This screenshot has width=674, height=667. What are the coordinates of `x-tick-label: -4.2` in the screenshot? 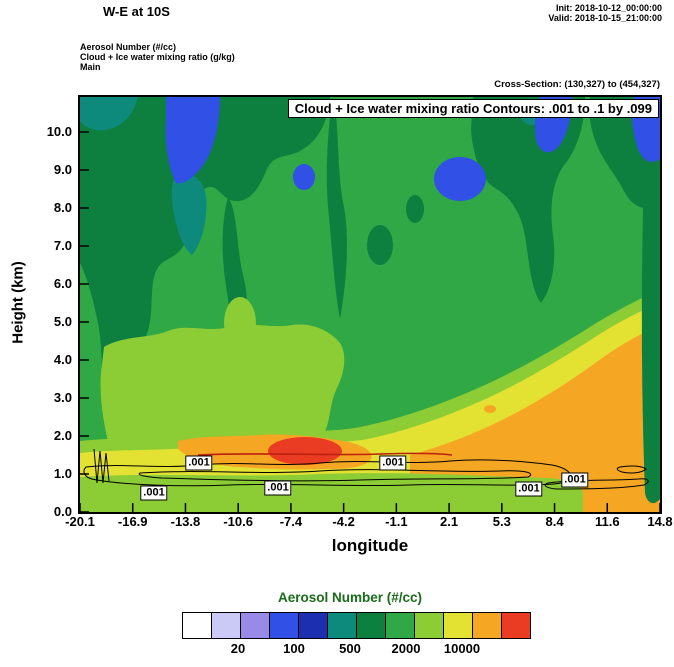 It's located at (343, 521).